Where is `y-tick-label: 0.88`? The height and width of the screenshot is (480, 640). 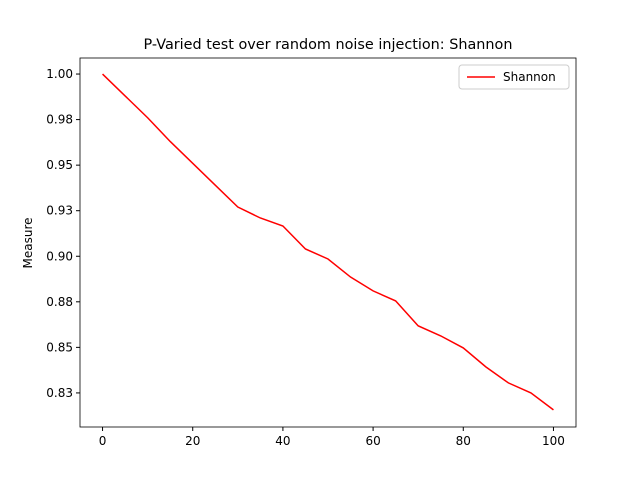 y-tick-label: 0.88 is located at coordinates (59, 302).